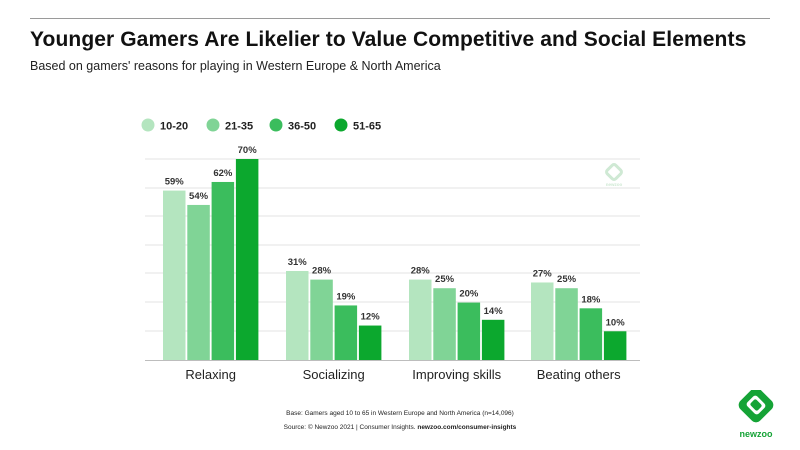  I want to click on legend-label: 21-35, so click(239, 127).